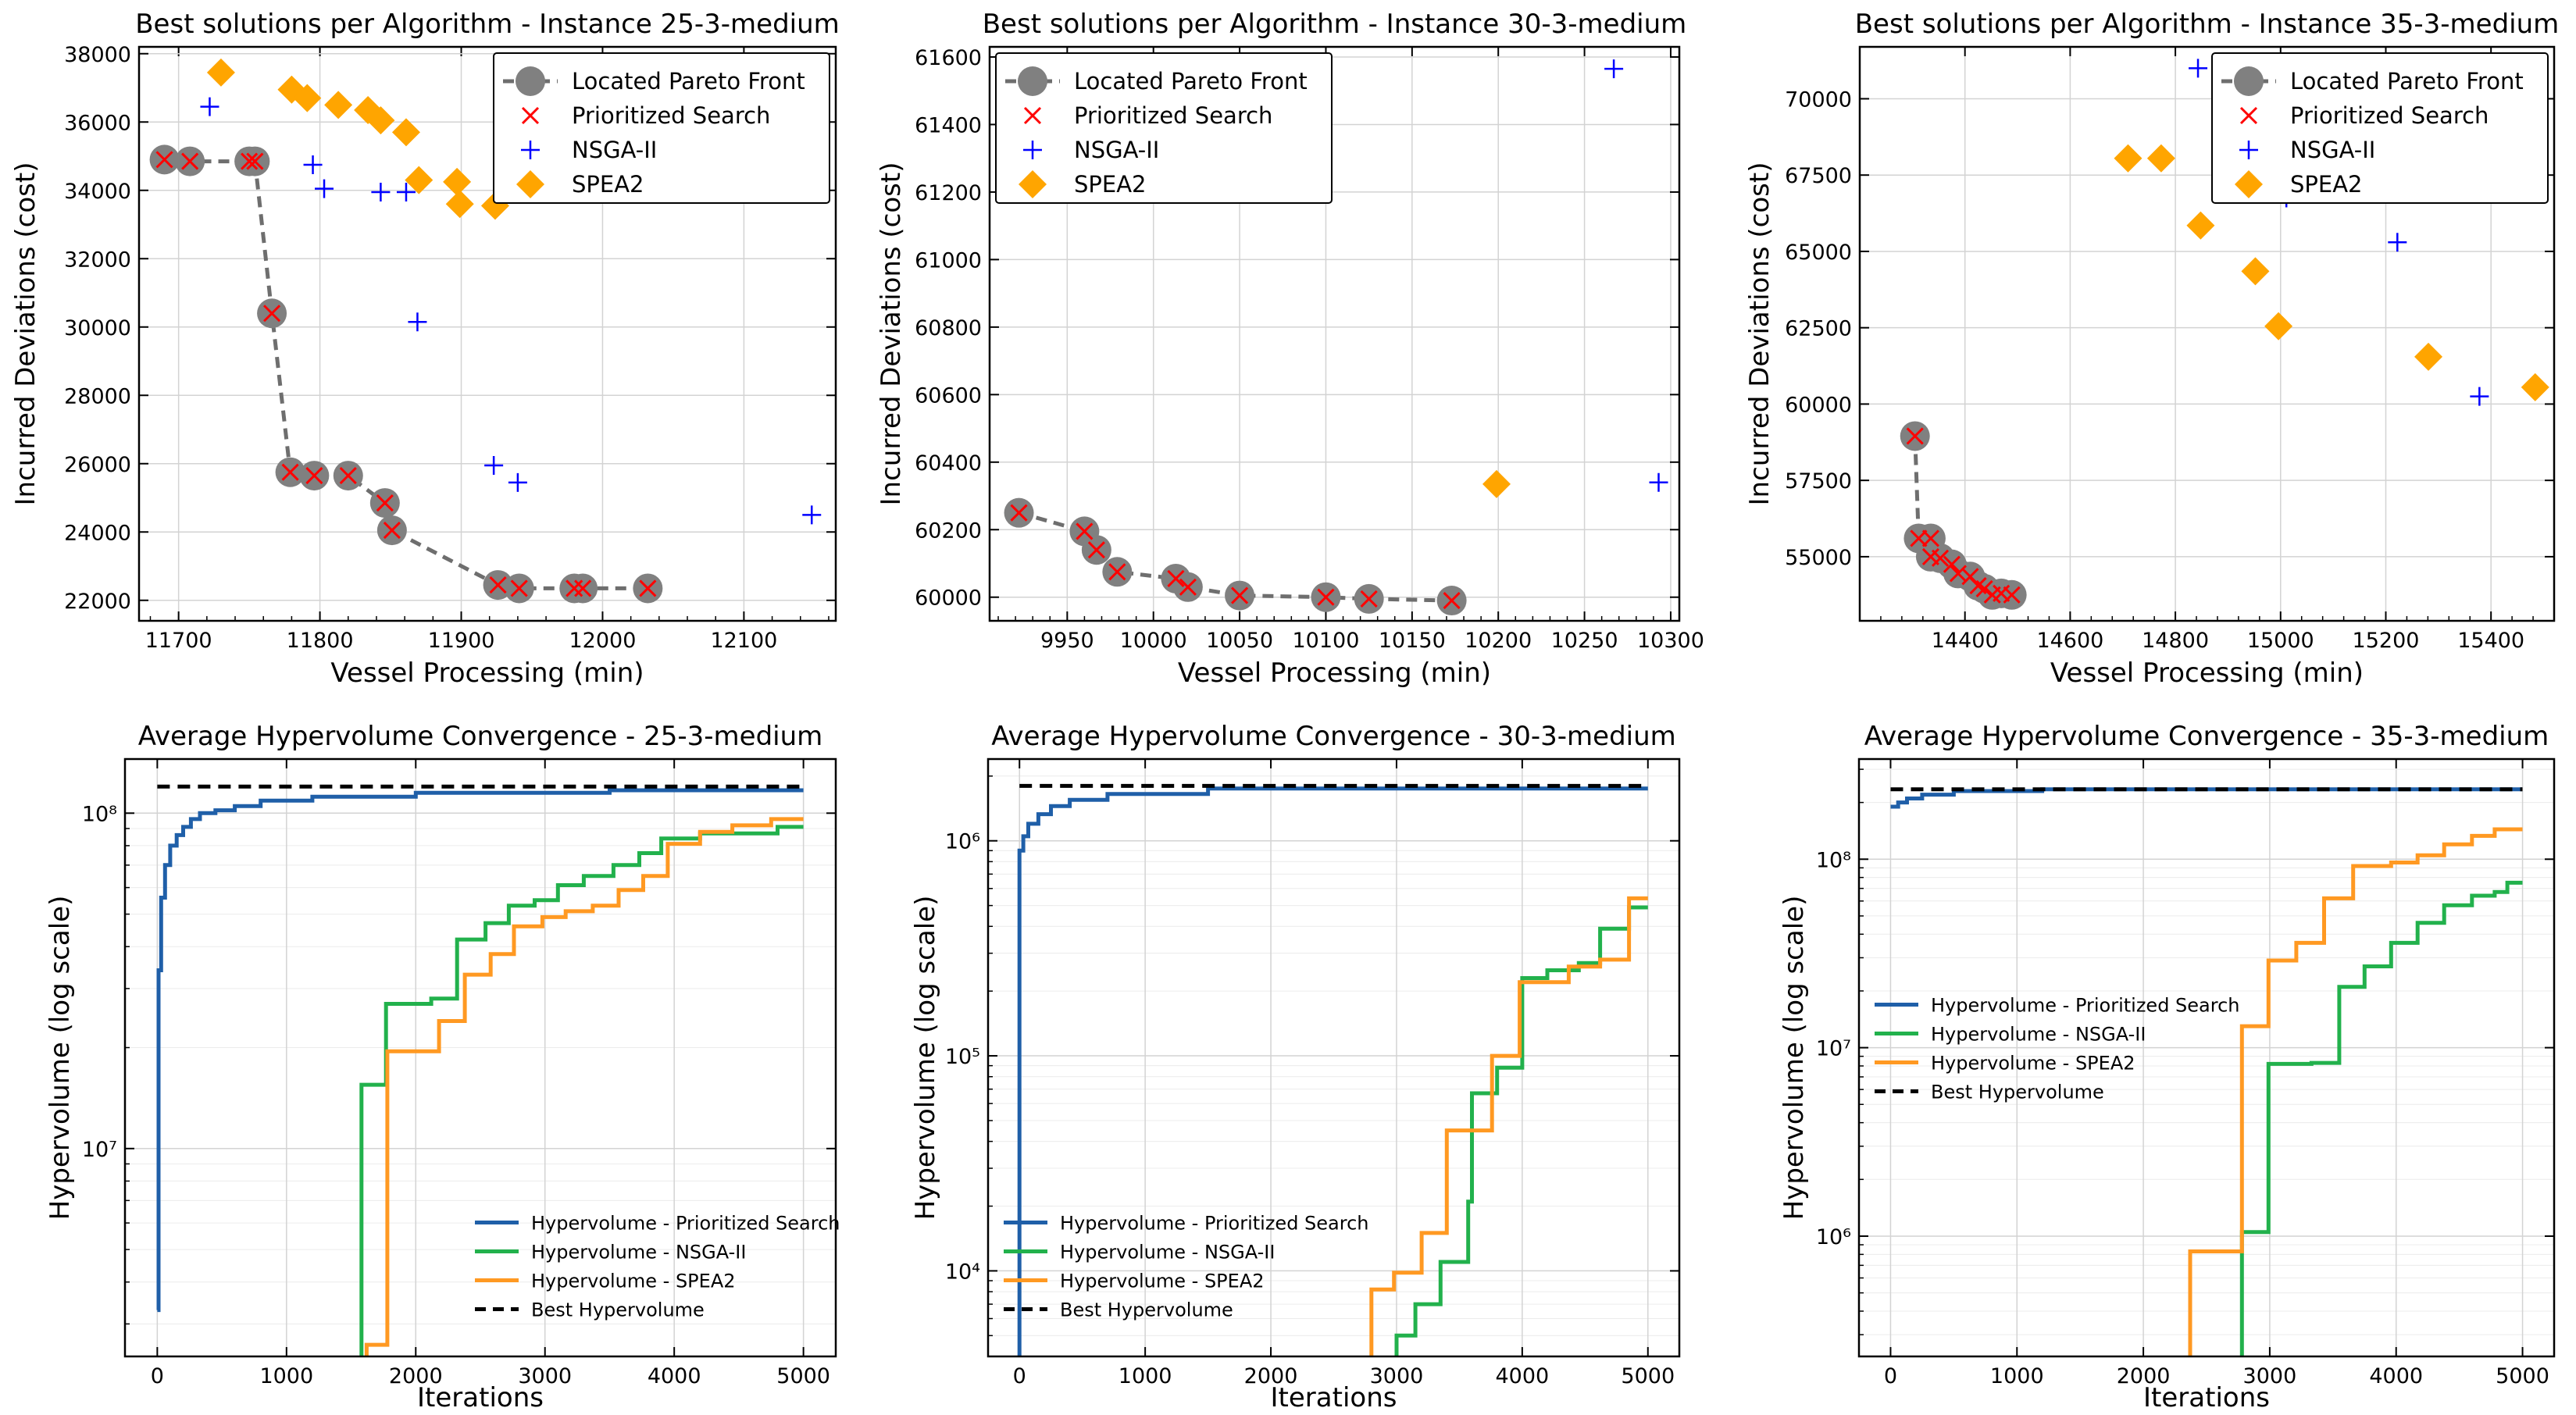 This screenshot has height=1415, width=2576. Describe the element at coordinates (948, 260) in the screenshot. I see `y-tick-label: 61000` at that location.